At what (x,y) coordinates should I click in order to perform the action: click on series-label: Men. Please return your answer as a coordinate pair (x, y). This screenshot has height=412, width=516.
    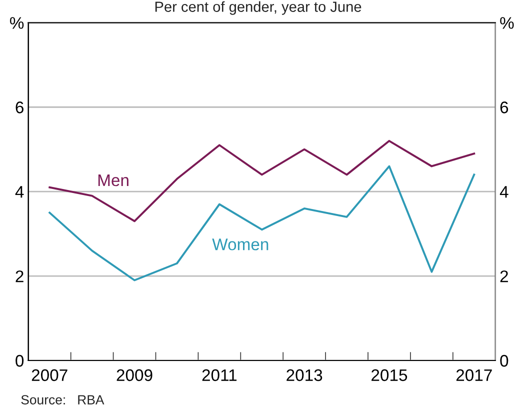
    Looking at the image, I should click on (113, 180).